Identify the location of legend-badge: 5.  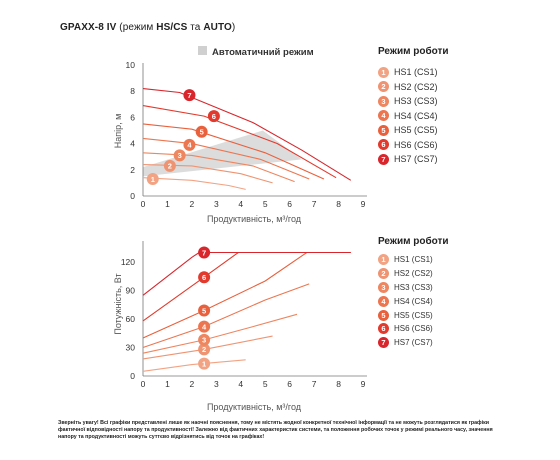
(383, 130).